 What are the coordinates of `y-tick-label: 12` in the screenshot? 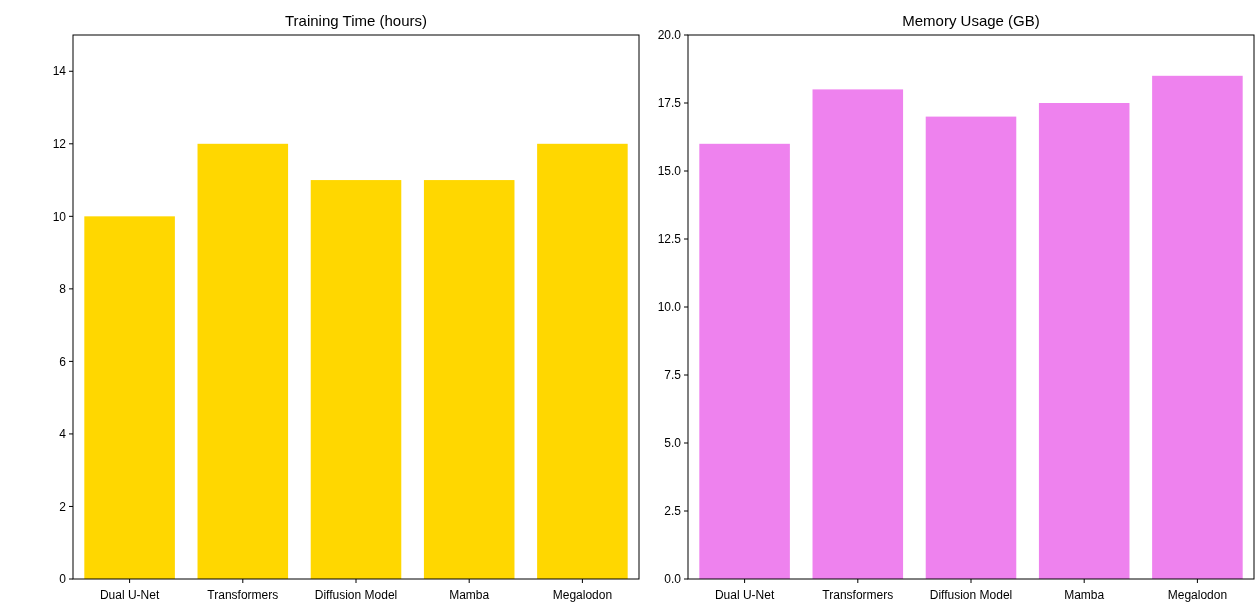 It's located at (59, 144).